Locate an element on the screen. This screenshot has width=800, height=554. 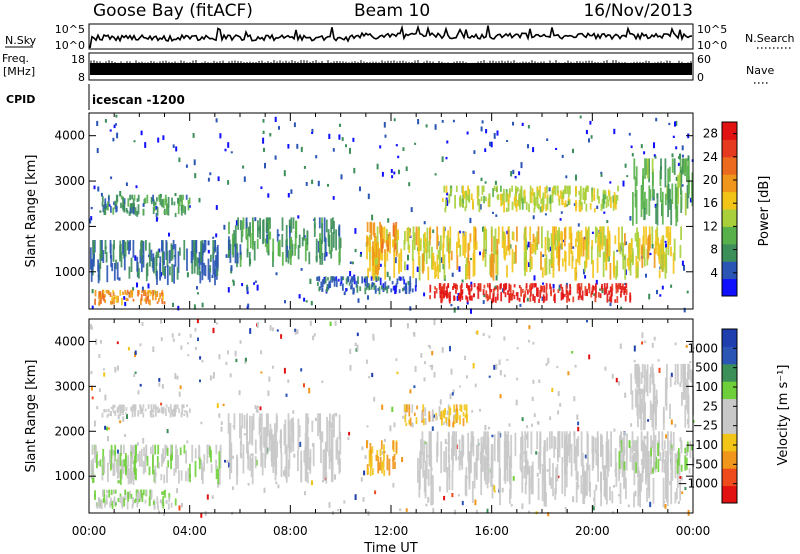
echo-region is located at coordinates (130, 297).